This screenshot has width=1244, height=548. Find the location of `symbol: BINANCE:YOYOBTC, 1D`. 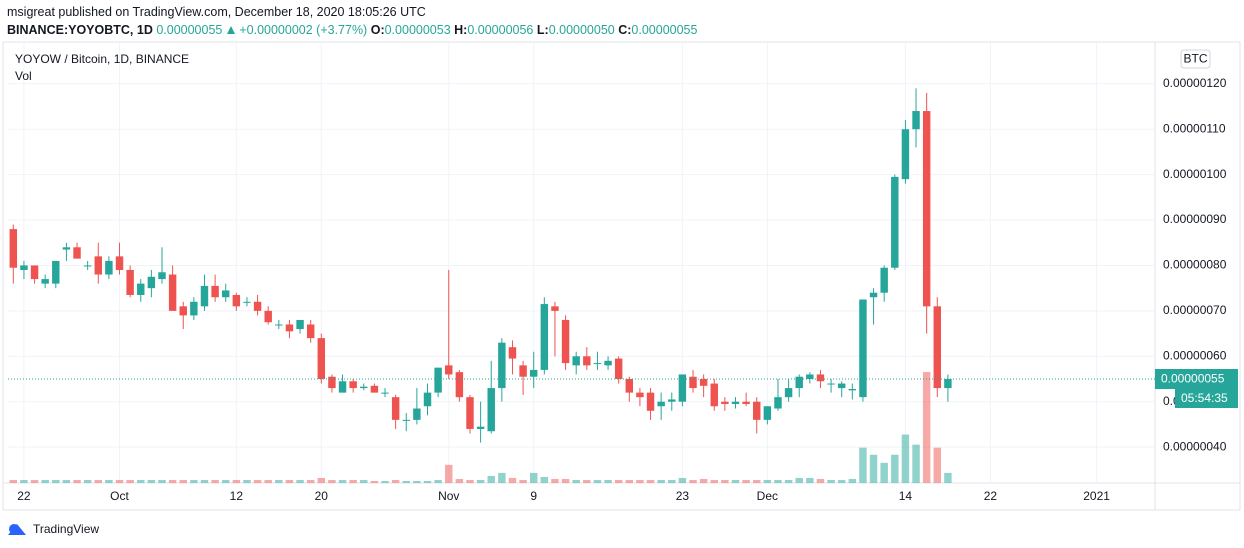

symbol: BINANCE:YOYOBTC, 1D is located at coordinates (80, 30).